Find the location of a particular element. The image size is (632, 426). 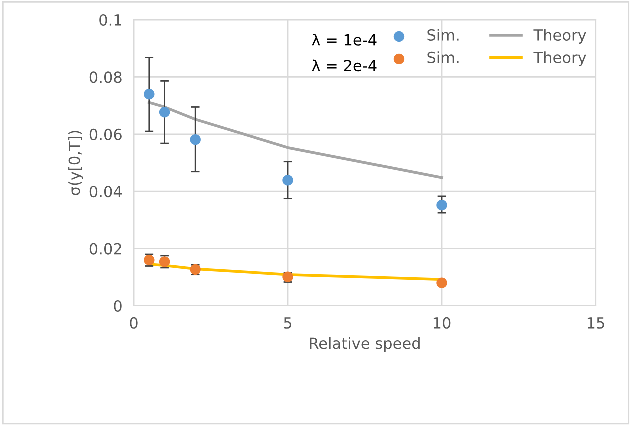

annotation: λ = 1e-4 is located at coordinates (344, 40).